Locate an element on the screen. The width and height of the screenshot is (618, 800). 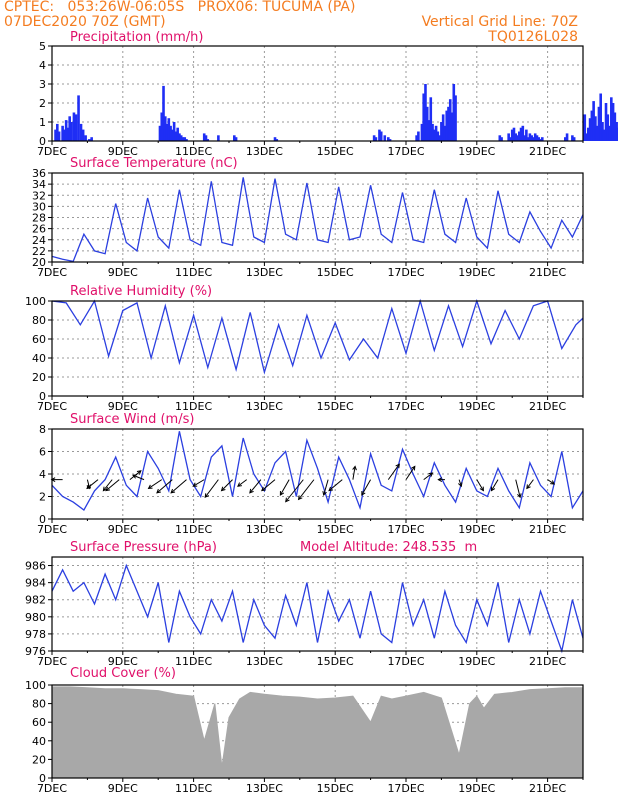
series-line is located at coordinates (317, 608).